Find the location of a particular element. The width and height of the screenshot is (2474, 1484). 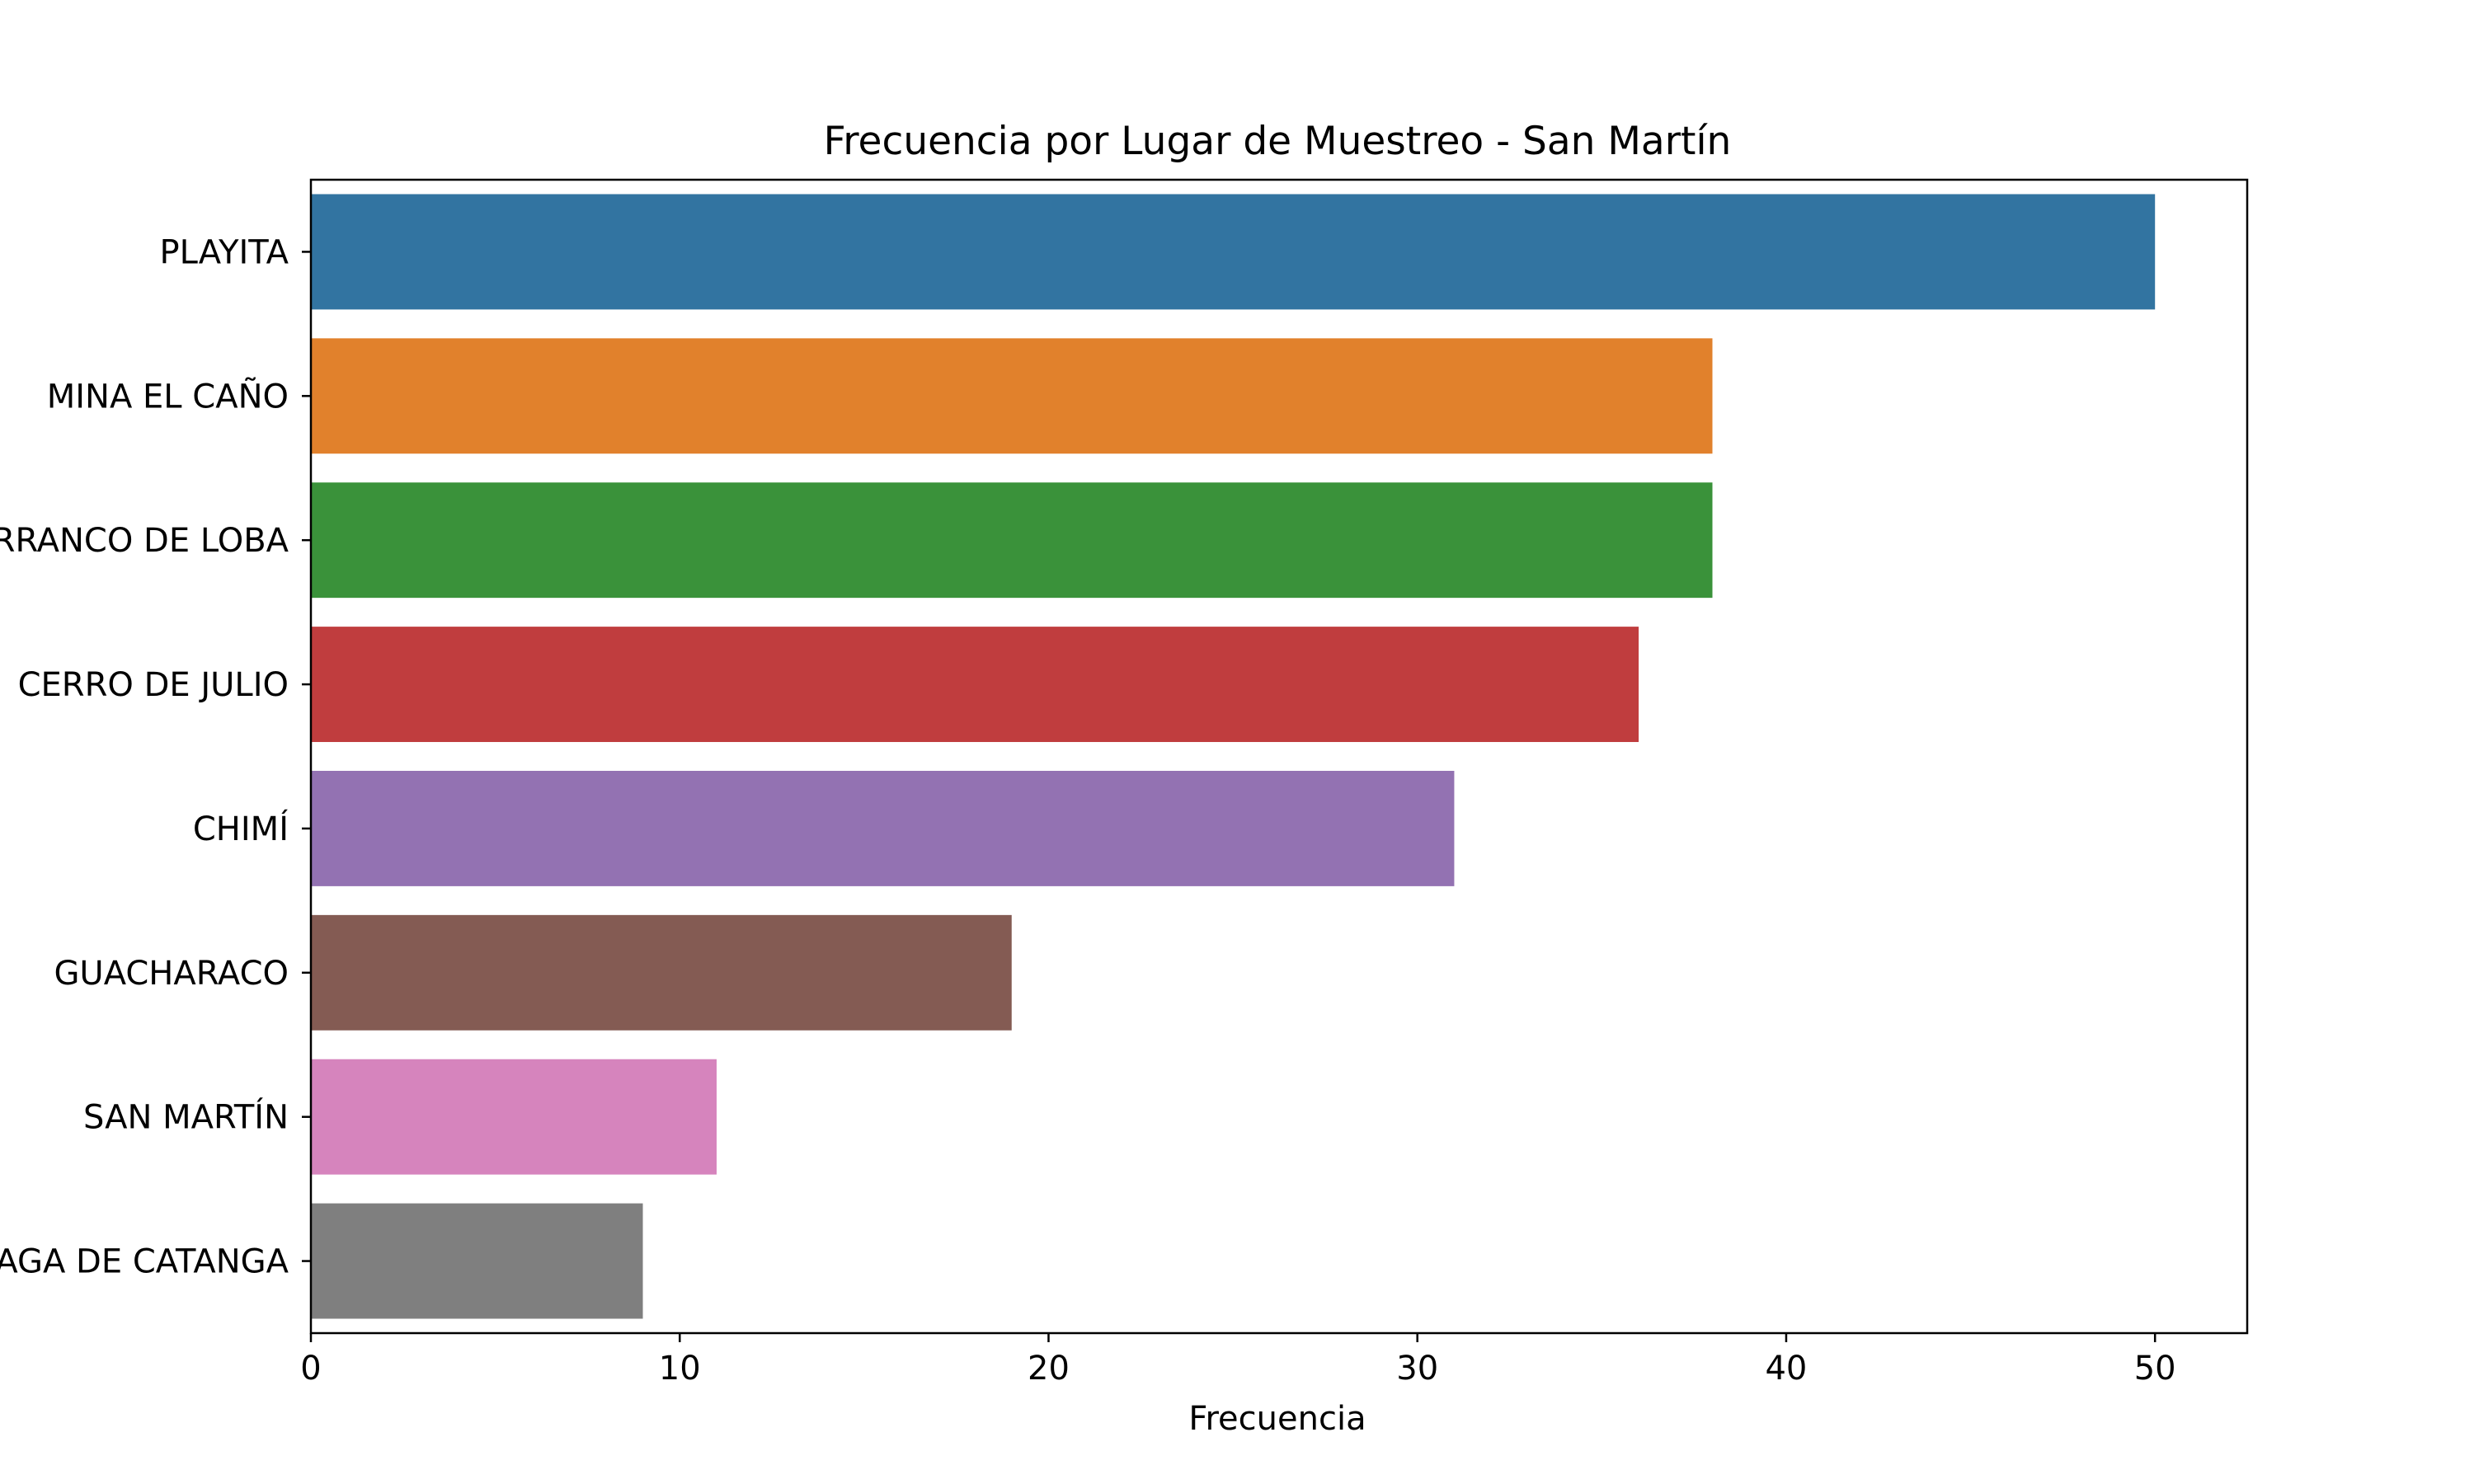

y-category-label: CHIMÍ is located at coordinates (241, 828).